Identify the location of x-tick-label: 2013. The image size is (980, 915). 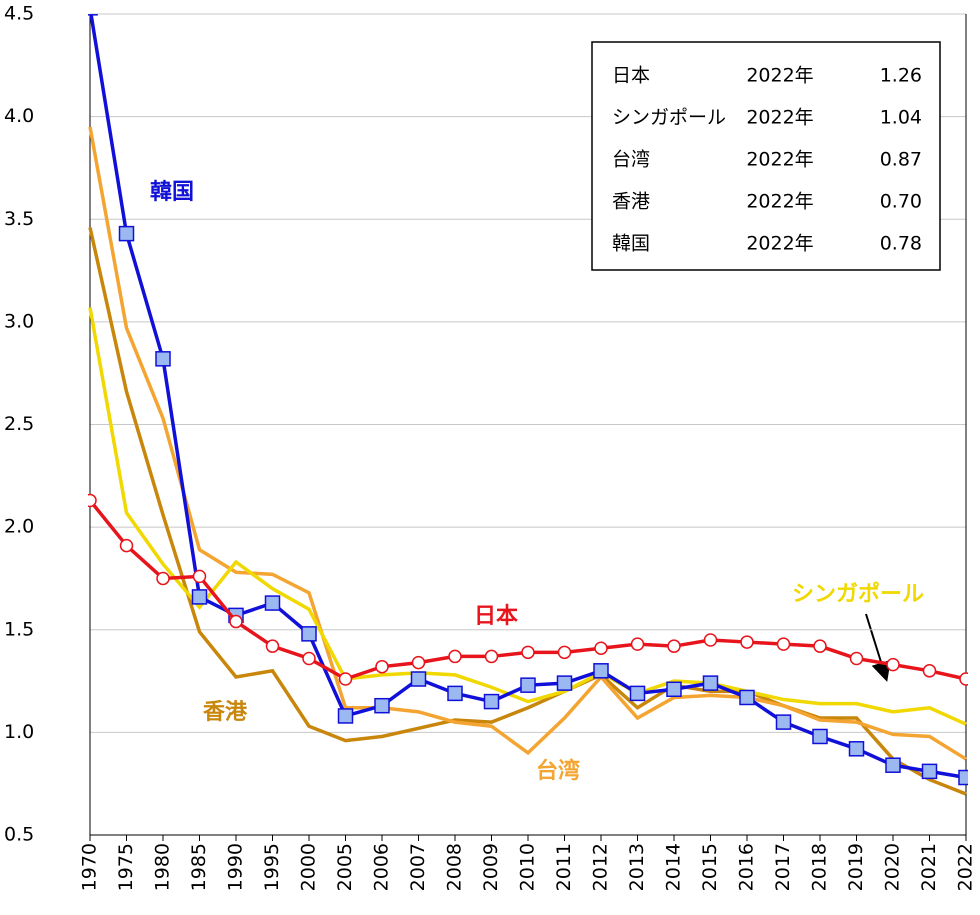
(637, 867).